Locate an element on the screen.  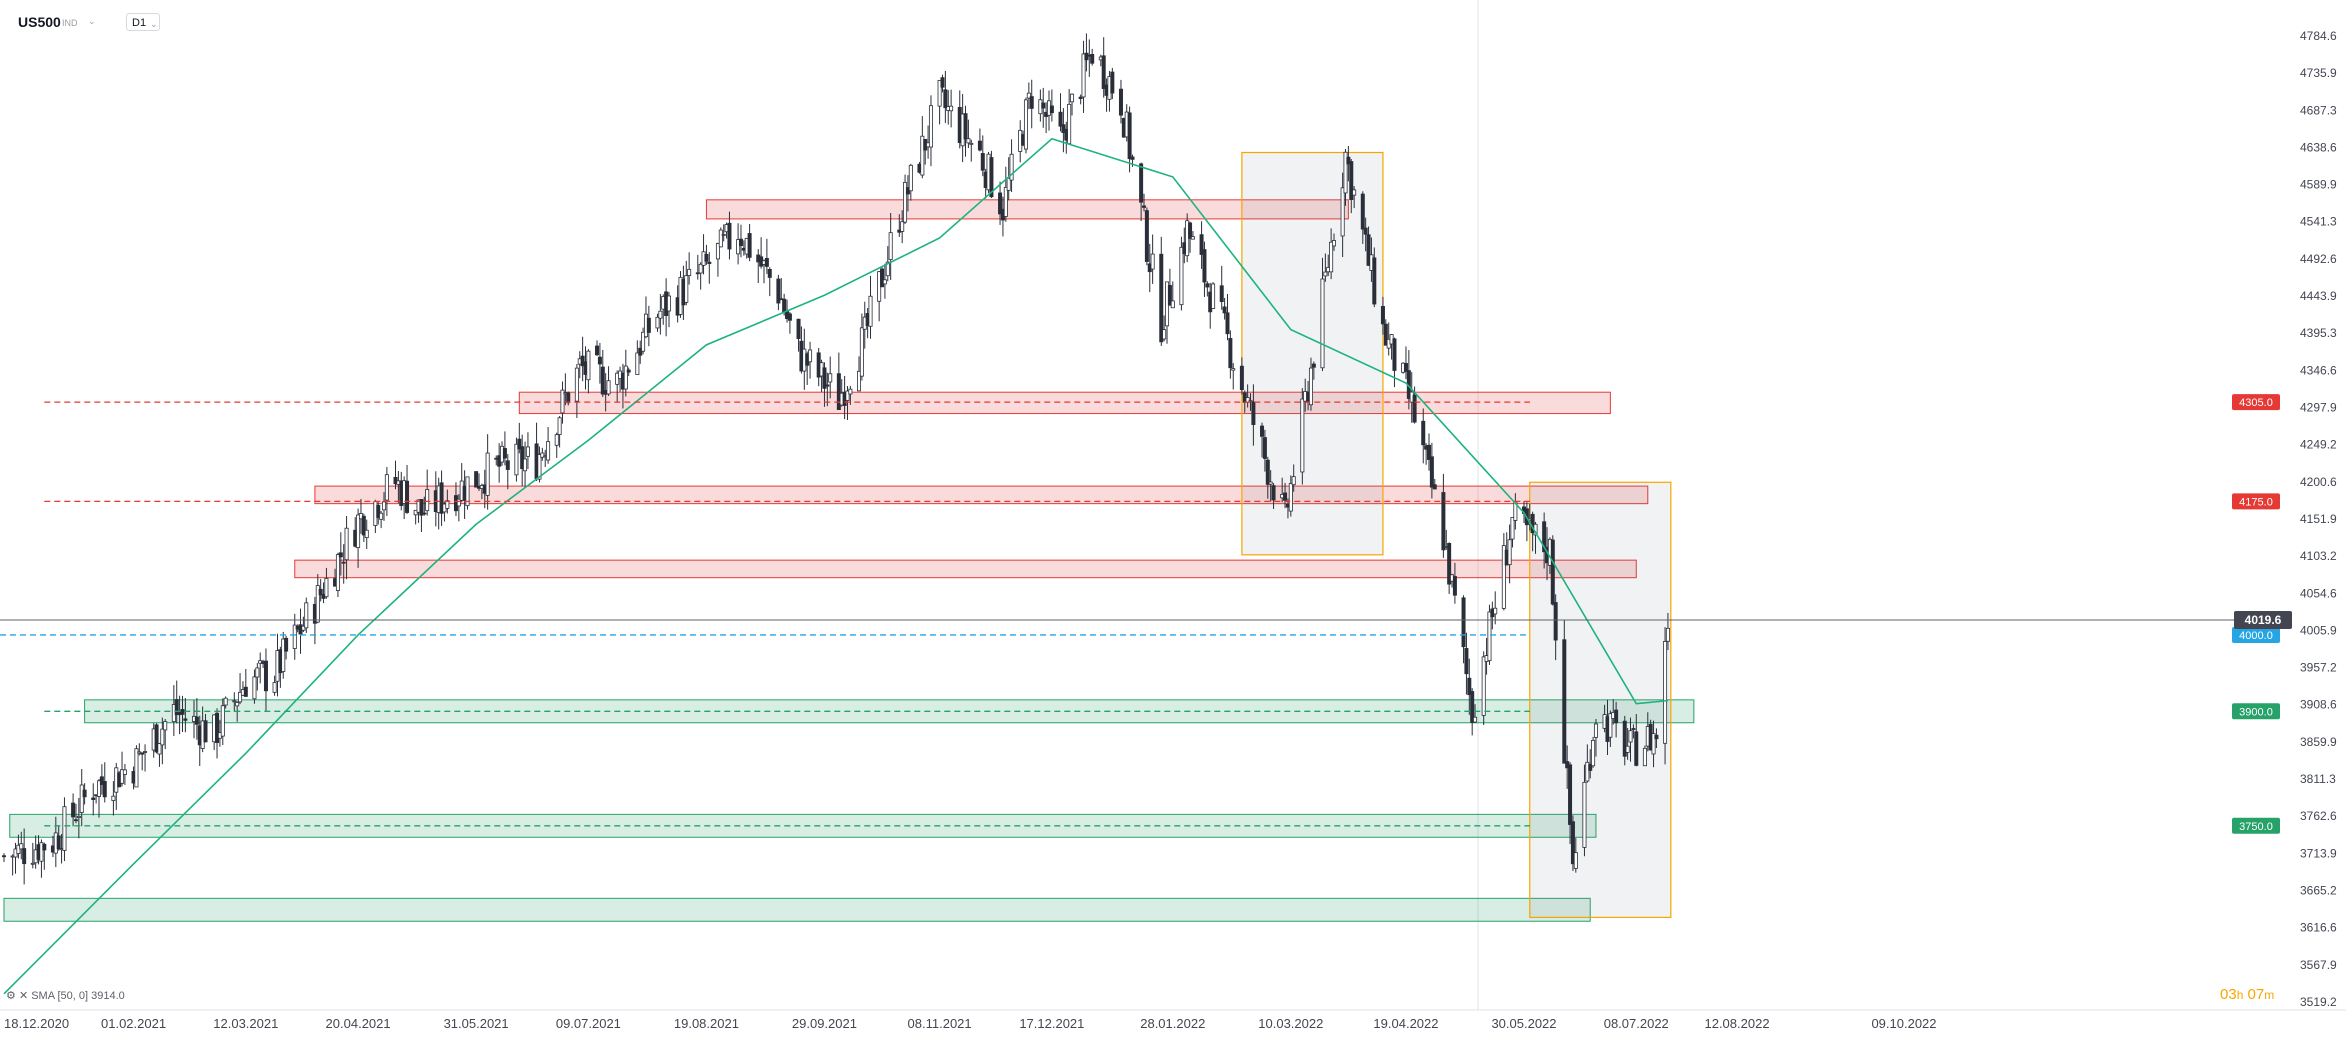
indicator-settings-icon: ⚙ is located at coordinates (11, 996).